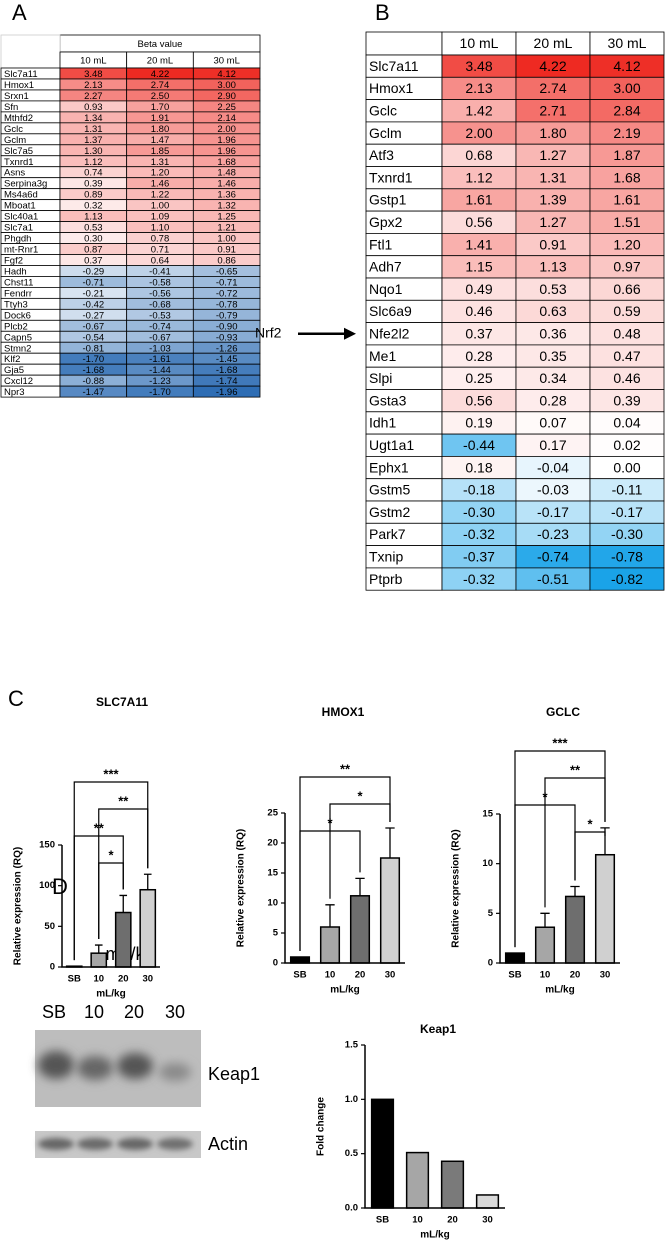 The height and width of the screenshot is (1242, 672). What do you see at coordinates (93, 129) in the screenshot?
I see `cell-value: 1.31` at bounding box center [93, 129].